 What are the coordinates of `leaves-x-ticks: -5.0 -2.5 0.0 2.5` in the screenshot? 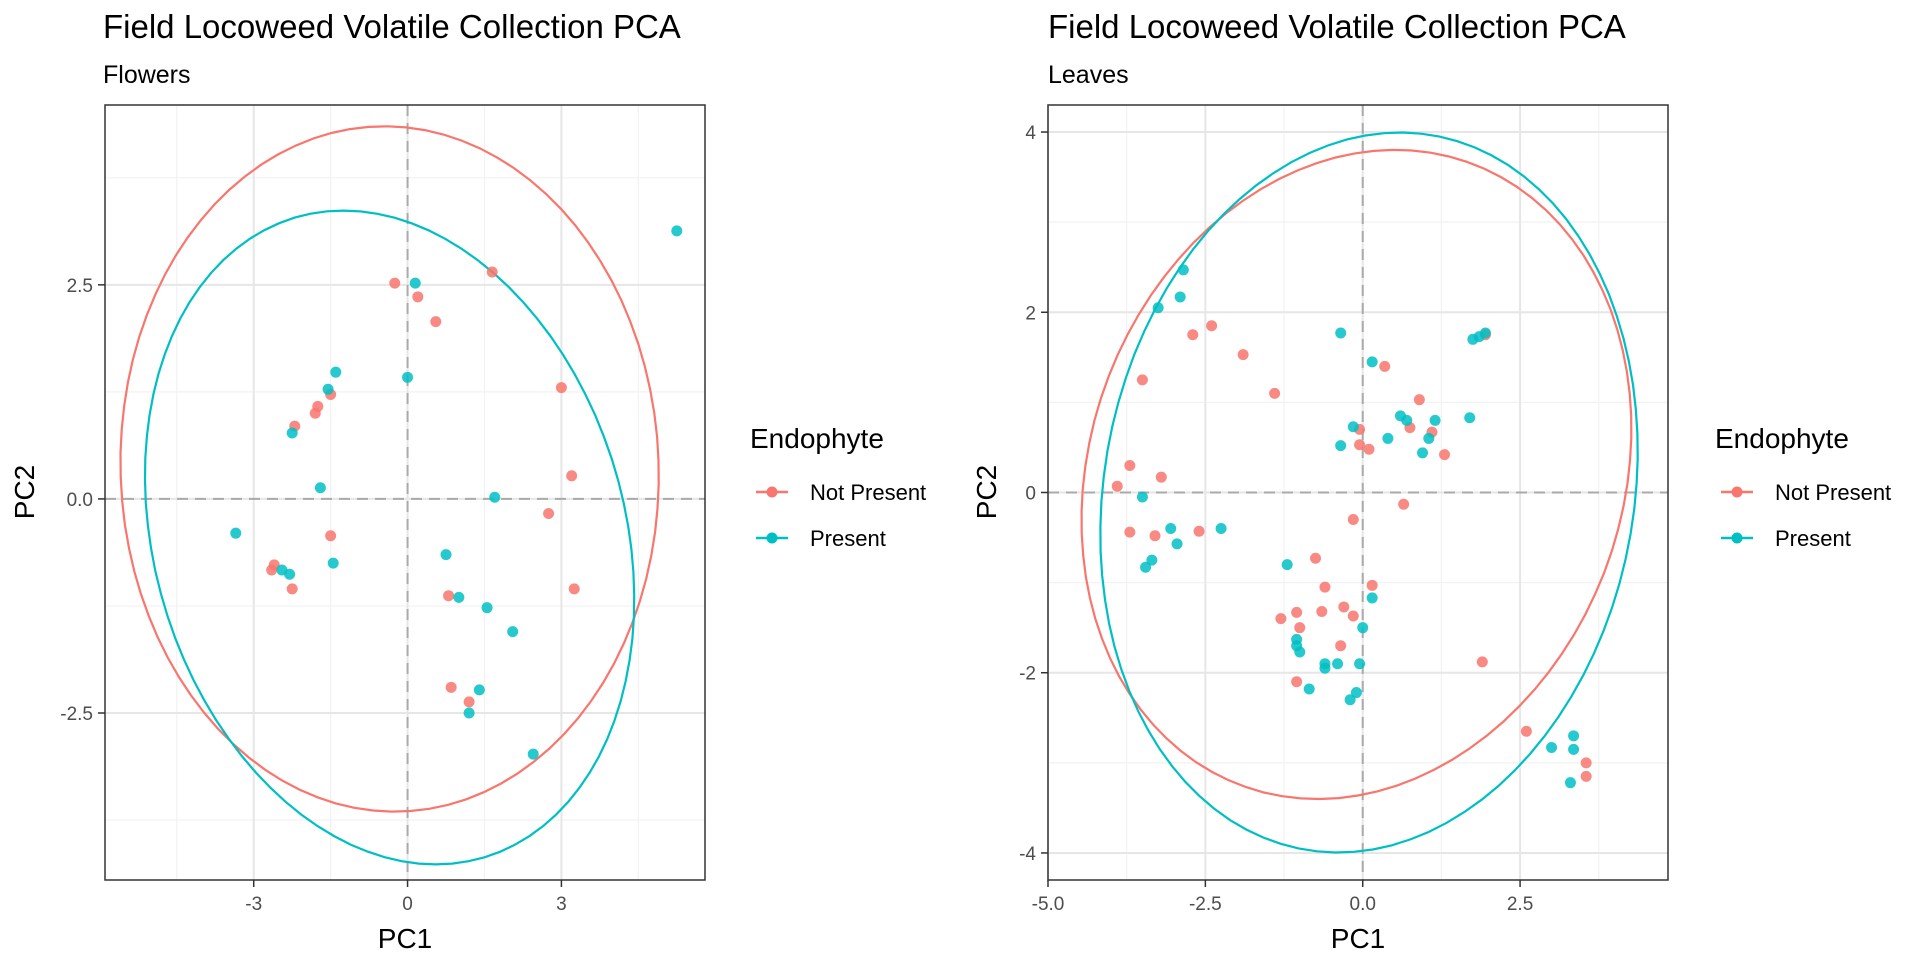 It's located at (1282, 897).